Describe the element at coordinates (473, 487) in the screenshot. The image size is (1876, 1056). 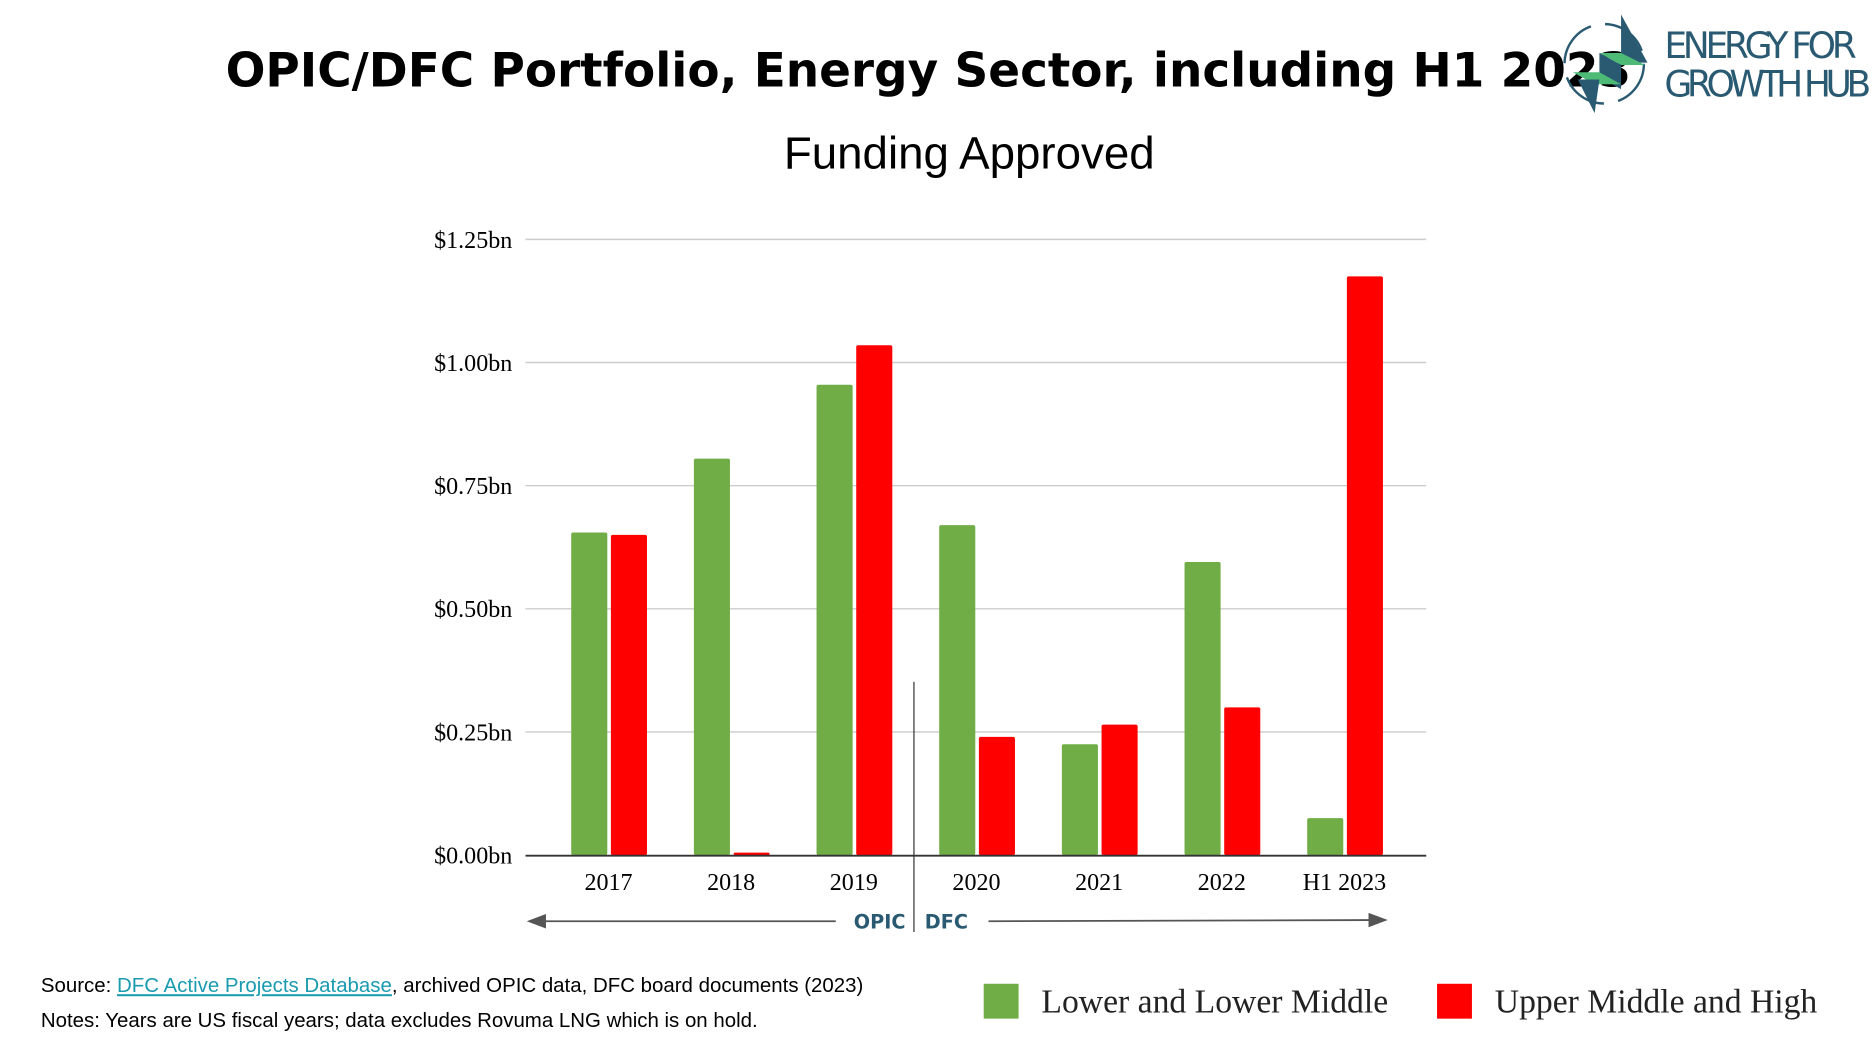
I see `y-tick-label: $0.75bn` at that location.